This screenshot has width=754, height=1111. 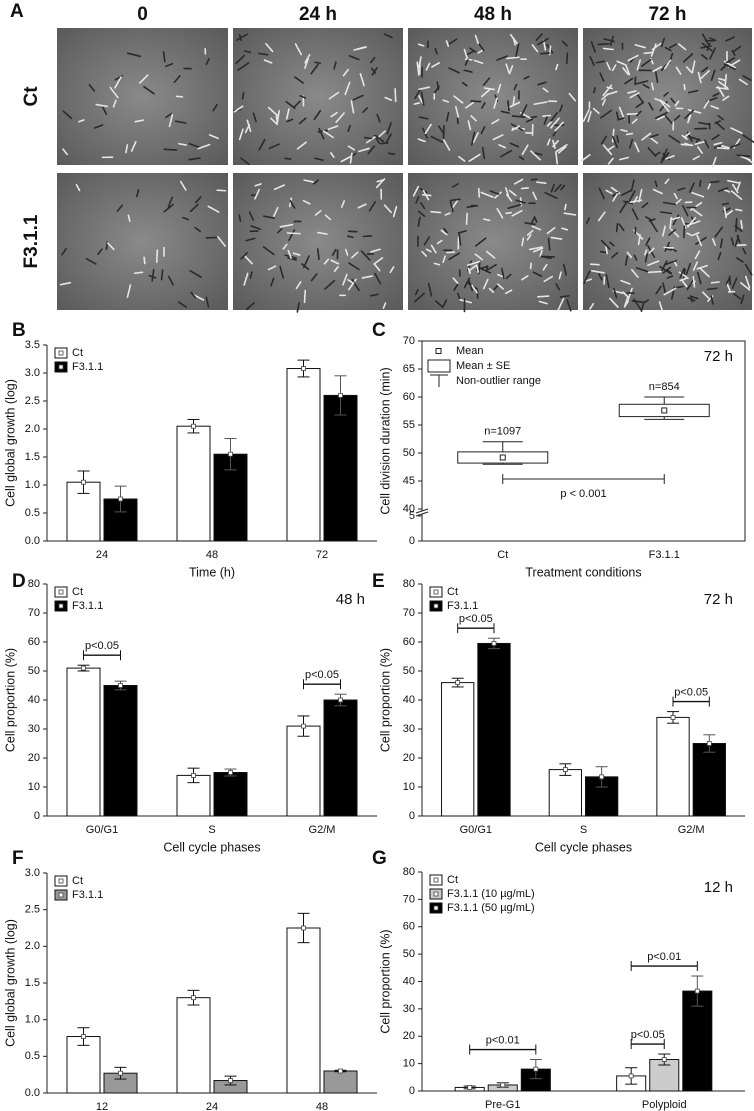 What do you see at coordinates (409, 1036) in the screenshot?
I see `y-tick-label: 20` at bounding box center [409, 1036].